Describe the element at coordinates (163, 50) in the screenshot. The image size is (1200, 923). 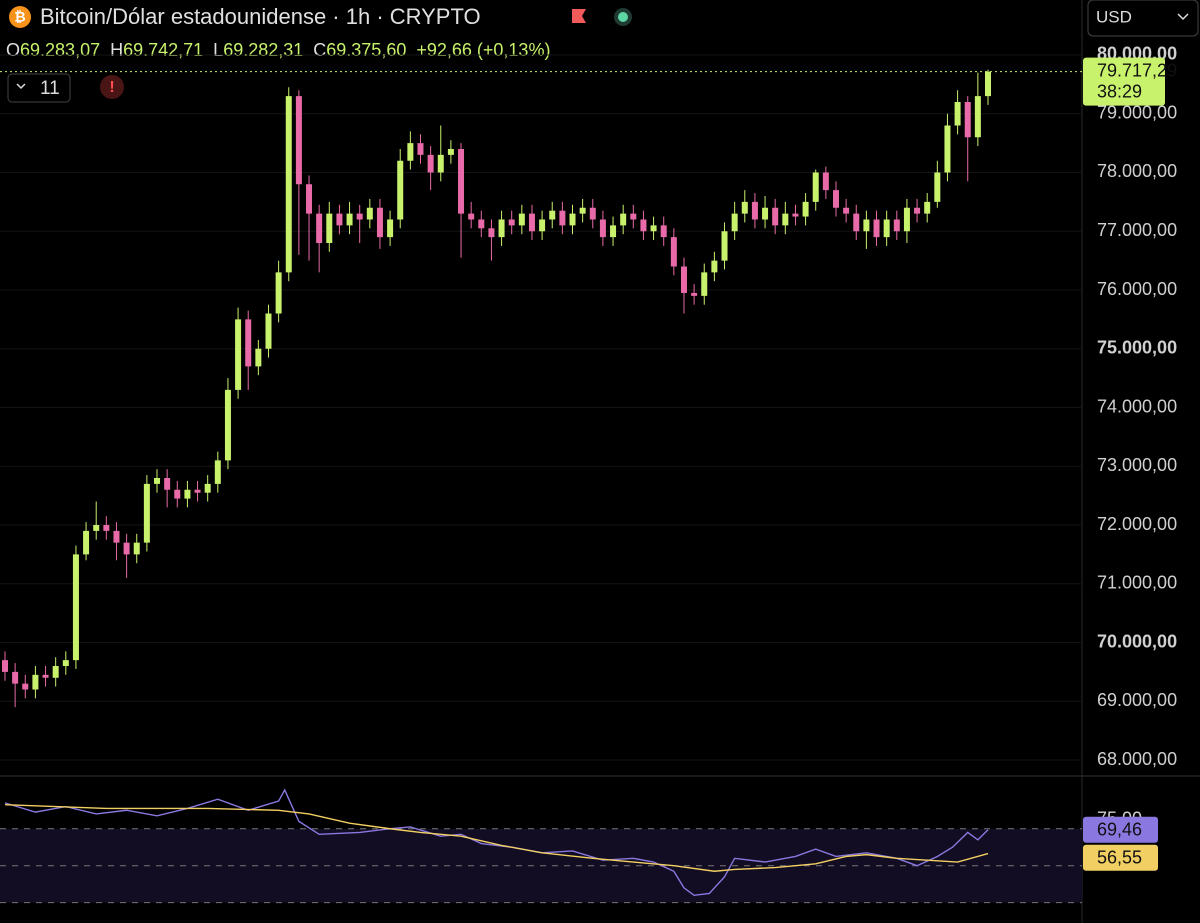
I see `ohlc-value: 69.742,71` at that location.